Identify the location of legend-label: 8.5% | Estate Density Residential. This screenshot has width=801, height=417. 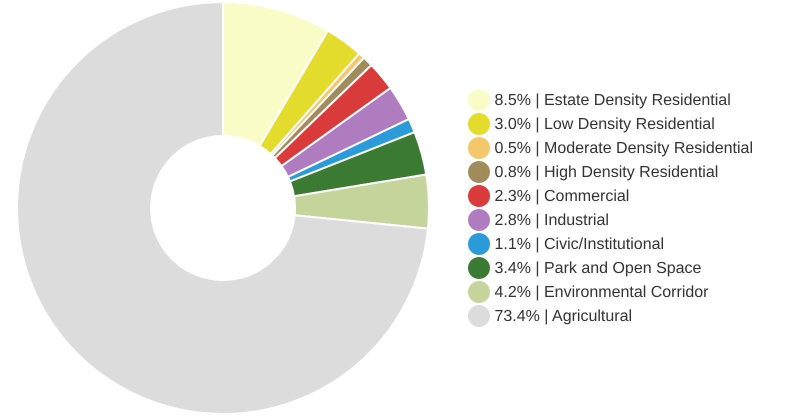
(612, 100).